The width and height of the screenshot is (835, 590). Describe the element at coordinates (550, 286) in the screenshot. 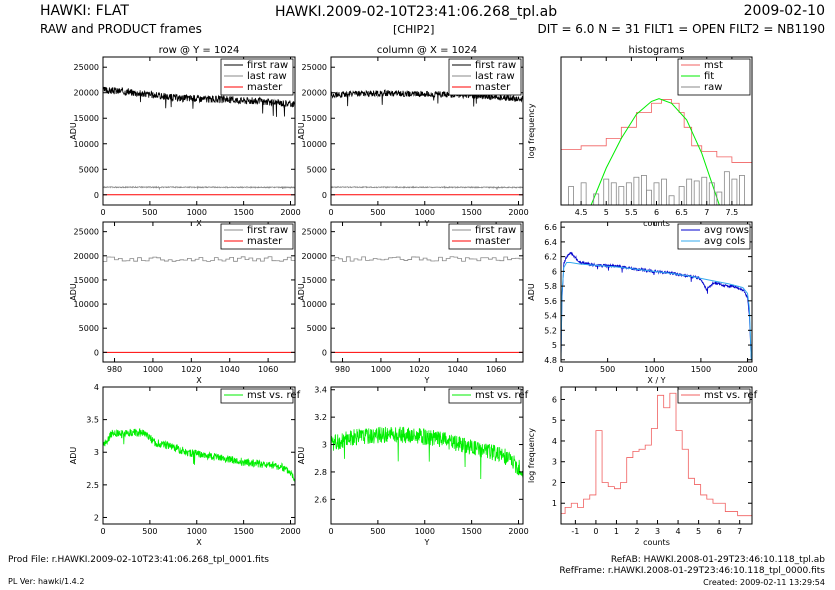

I see `y-tick-label: 5.8` at that location.